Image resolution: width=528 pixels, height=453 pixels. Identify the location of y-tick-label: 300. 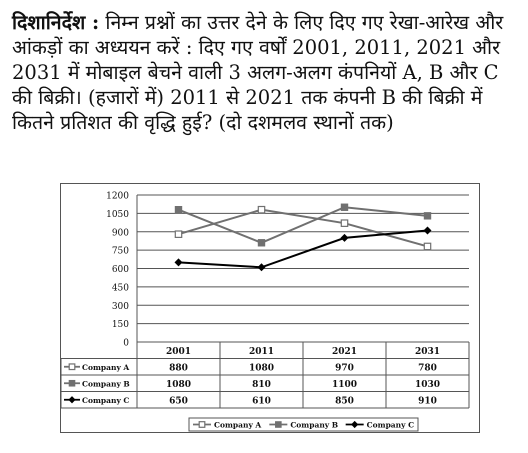
(120, 307).